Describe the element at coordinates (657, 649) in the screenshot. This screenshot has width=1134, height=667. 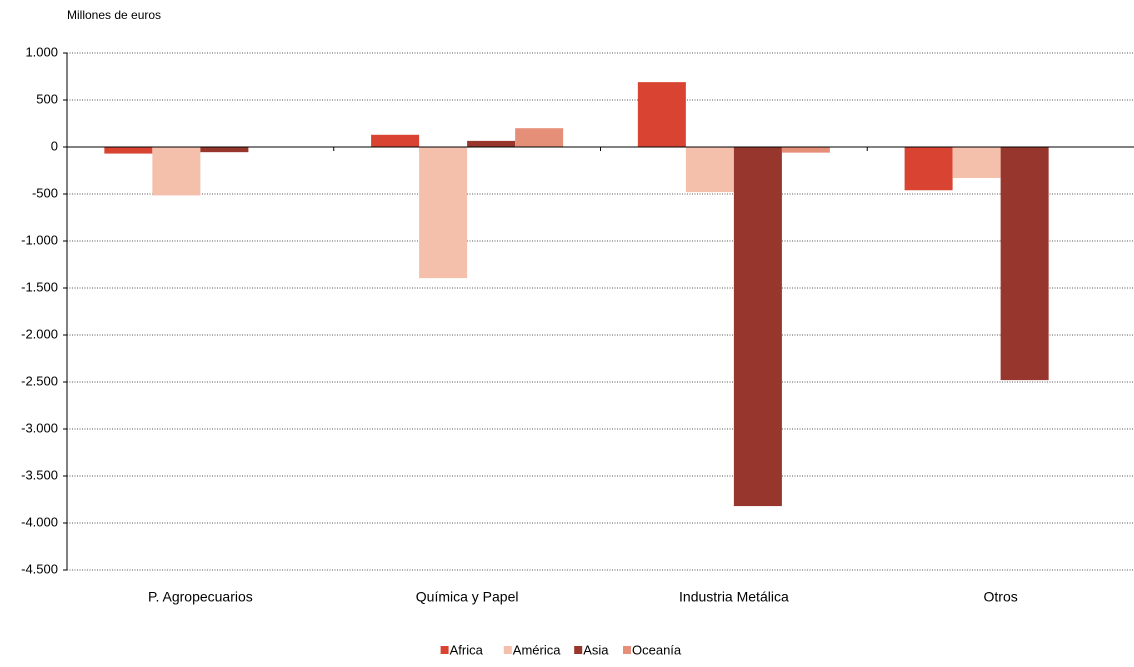
I see `legend-label: Oceanía` at that location.